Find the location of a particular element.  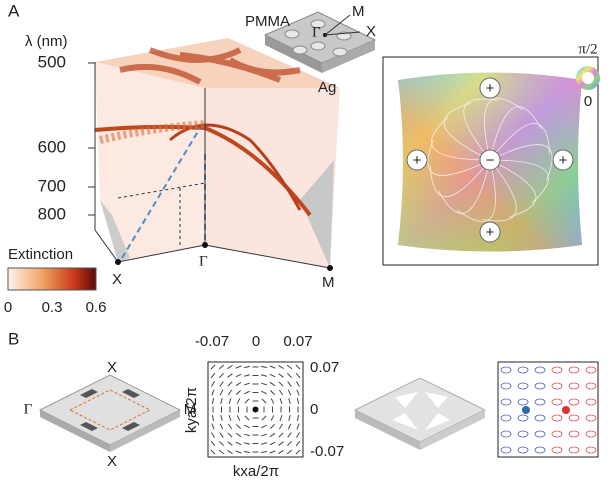

inset-label: Γ is located at coordinates (316, 32).